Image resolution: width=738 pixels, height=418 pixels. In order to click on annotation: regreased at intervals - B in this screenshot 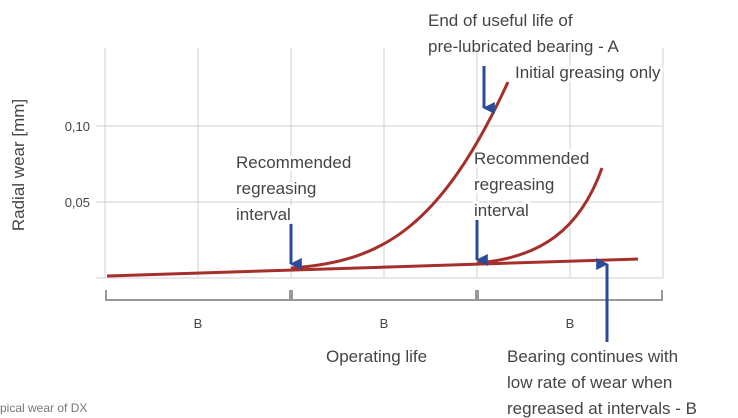, I will do `click(602, 408)`.